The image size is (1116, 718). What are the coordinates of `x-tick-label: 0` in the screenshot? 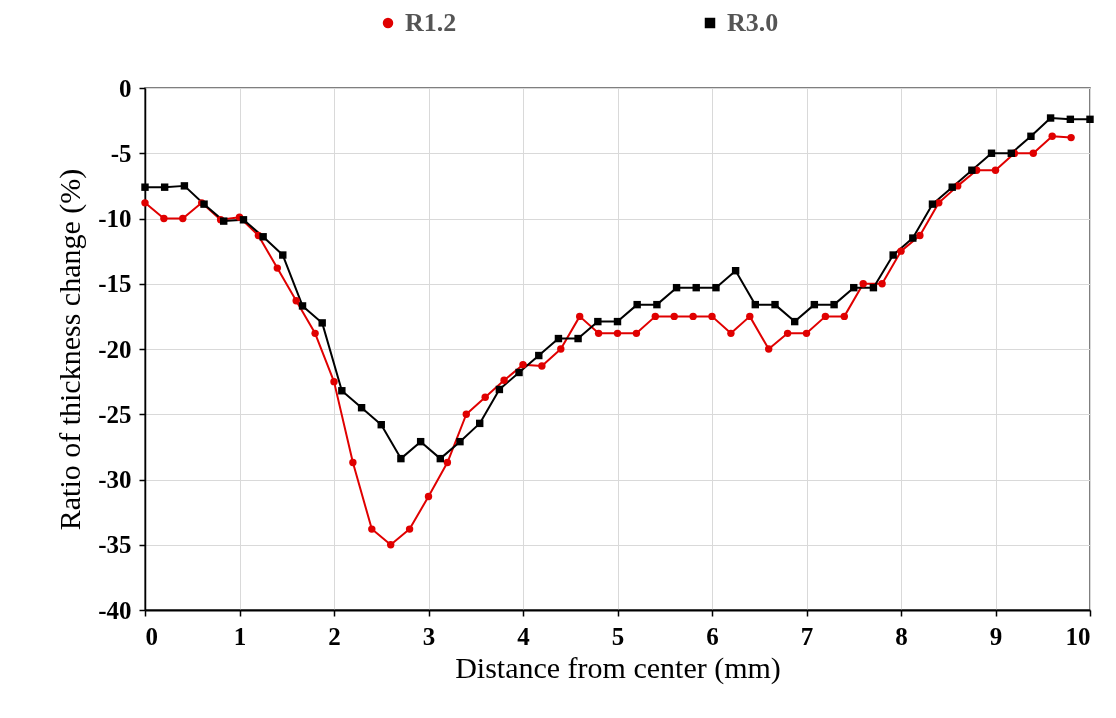 It's located at (151, 636).